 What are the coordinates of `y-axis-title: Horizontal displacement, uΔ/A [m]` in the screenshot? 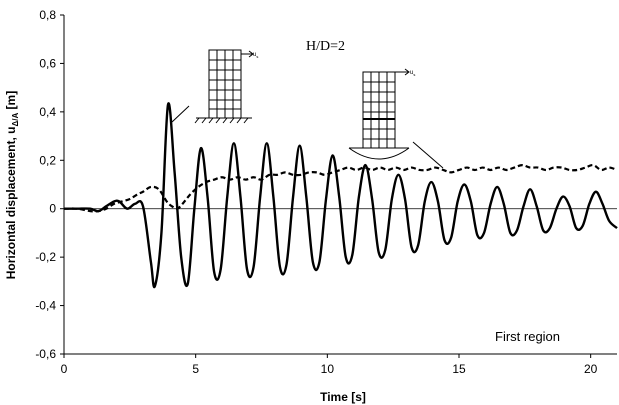 It's located at (12, 185).